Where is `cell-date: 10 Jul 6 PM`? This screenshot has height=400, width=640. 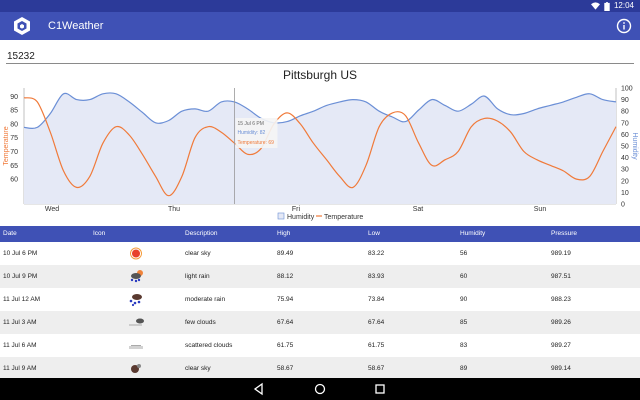 cell-date: 10 Jul 6 PM is located at coordinates (20, 253).